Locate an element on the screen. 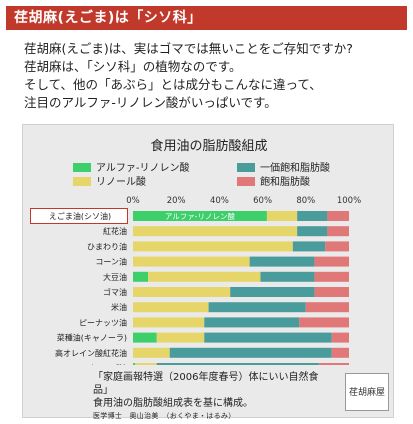 The height and width of the screenshot is (424, 413). brand-stamp: 荏胡麻屋 is located at coordinates (367, 392).